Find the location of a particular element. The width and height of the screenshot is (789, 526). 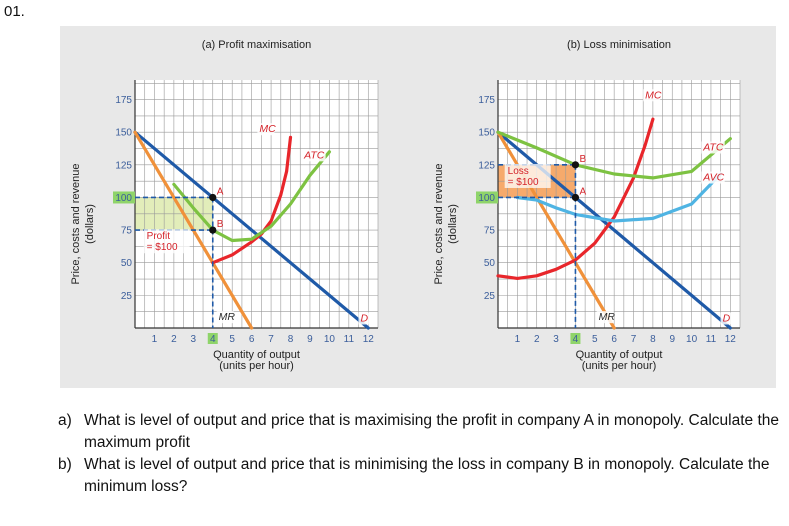

chart-b-area-label-bg is located at coordinates (527, 175).